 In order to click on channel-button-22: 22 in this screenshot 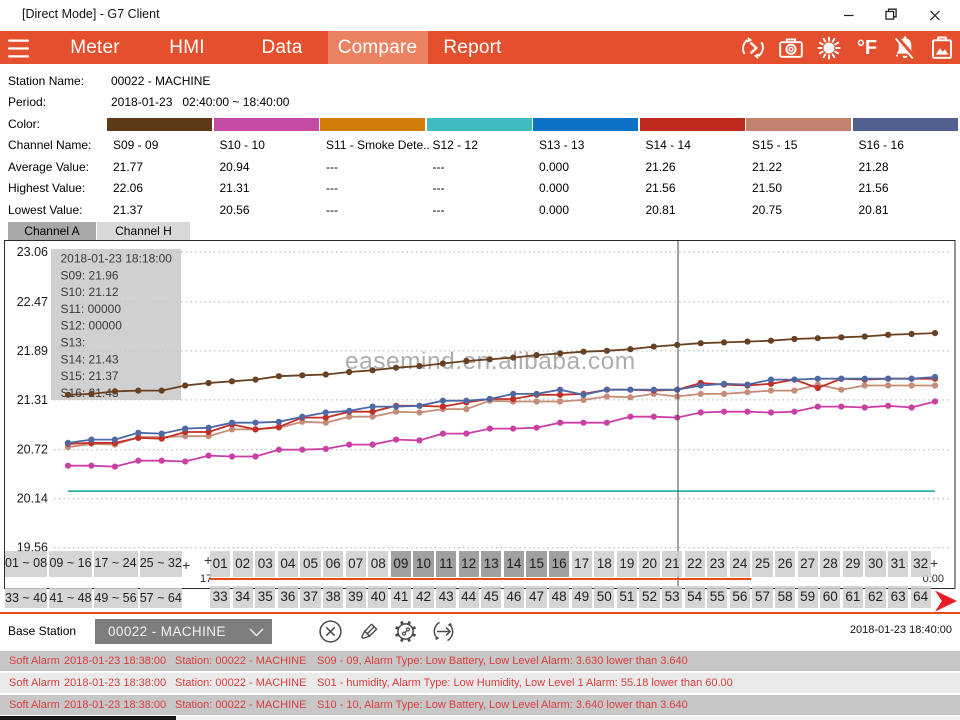, I will do `click(694, 564)`.